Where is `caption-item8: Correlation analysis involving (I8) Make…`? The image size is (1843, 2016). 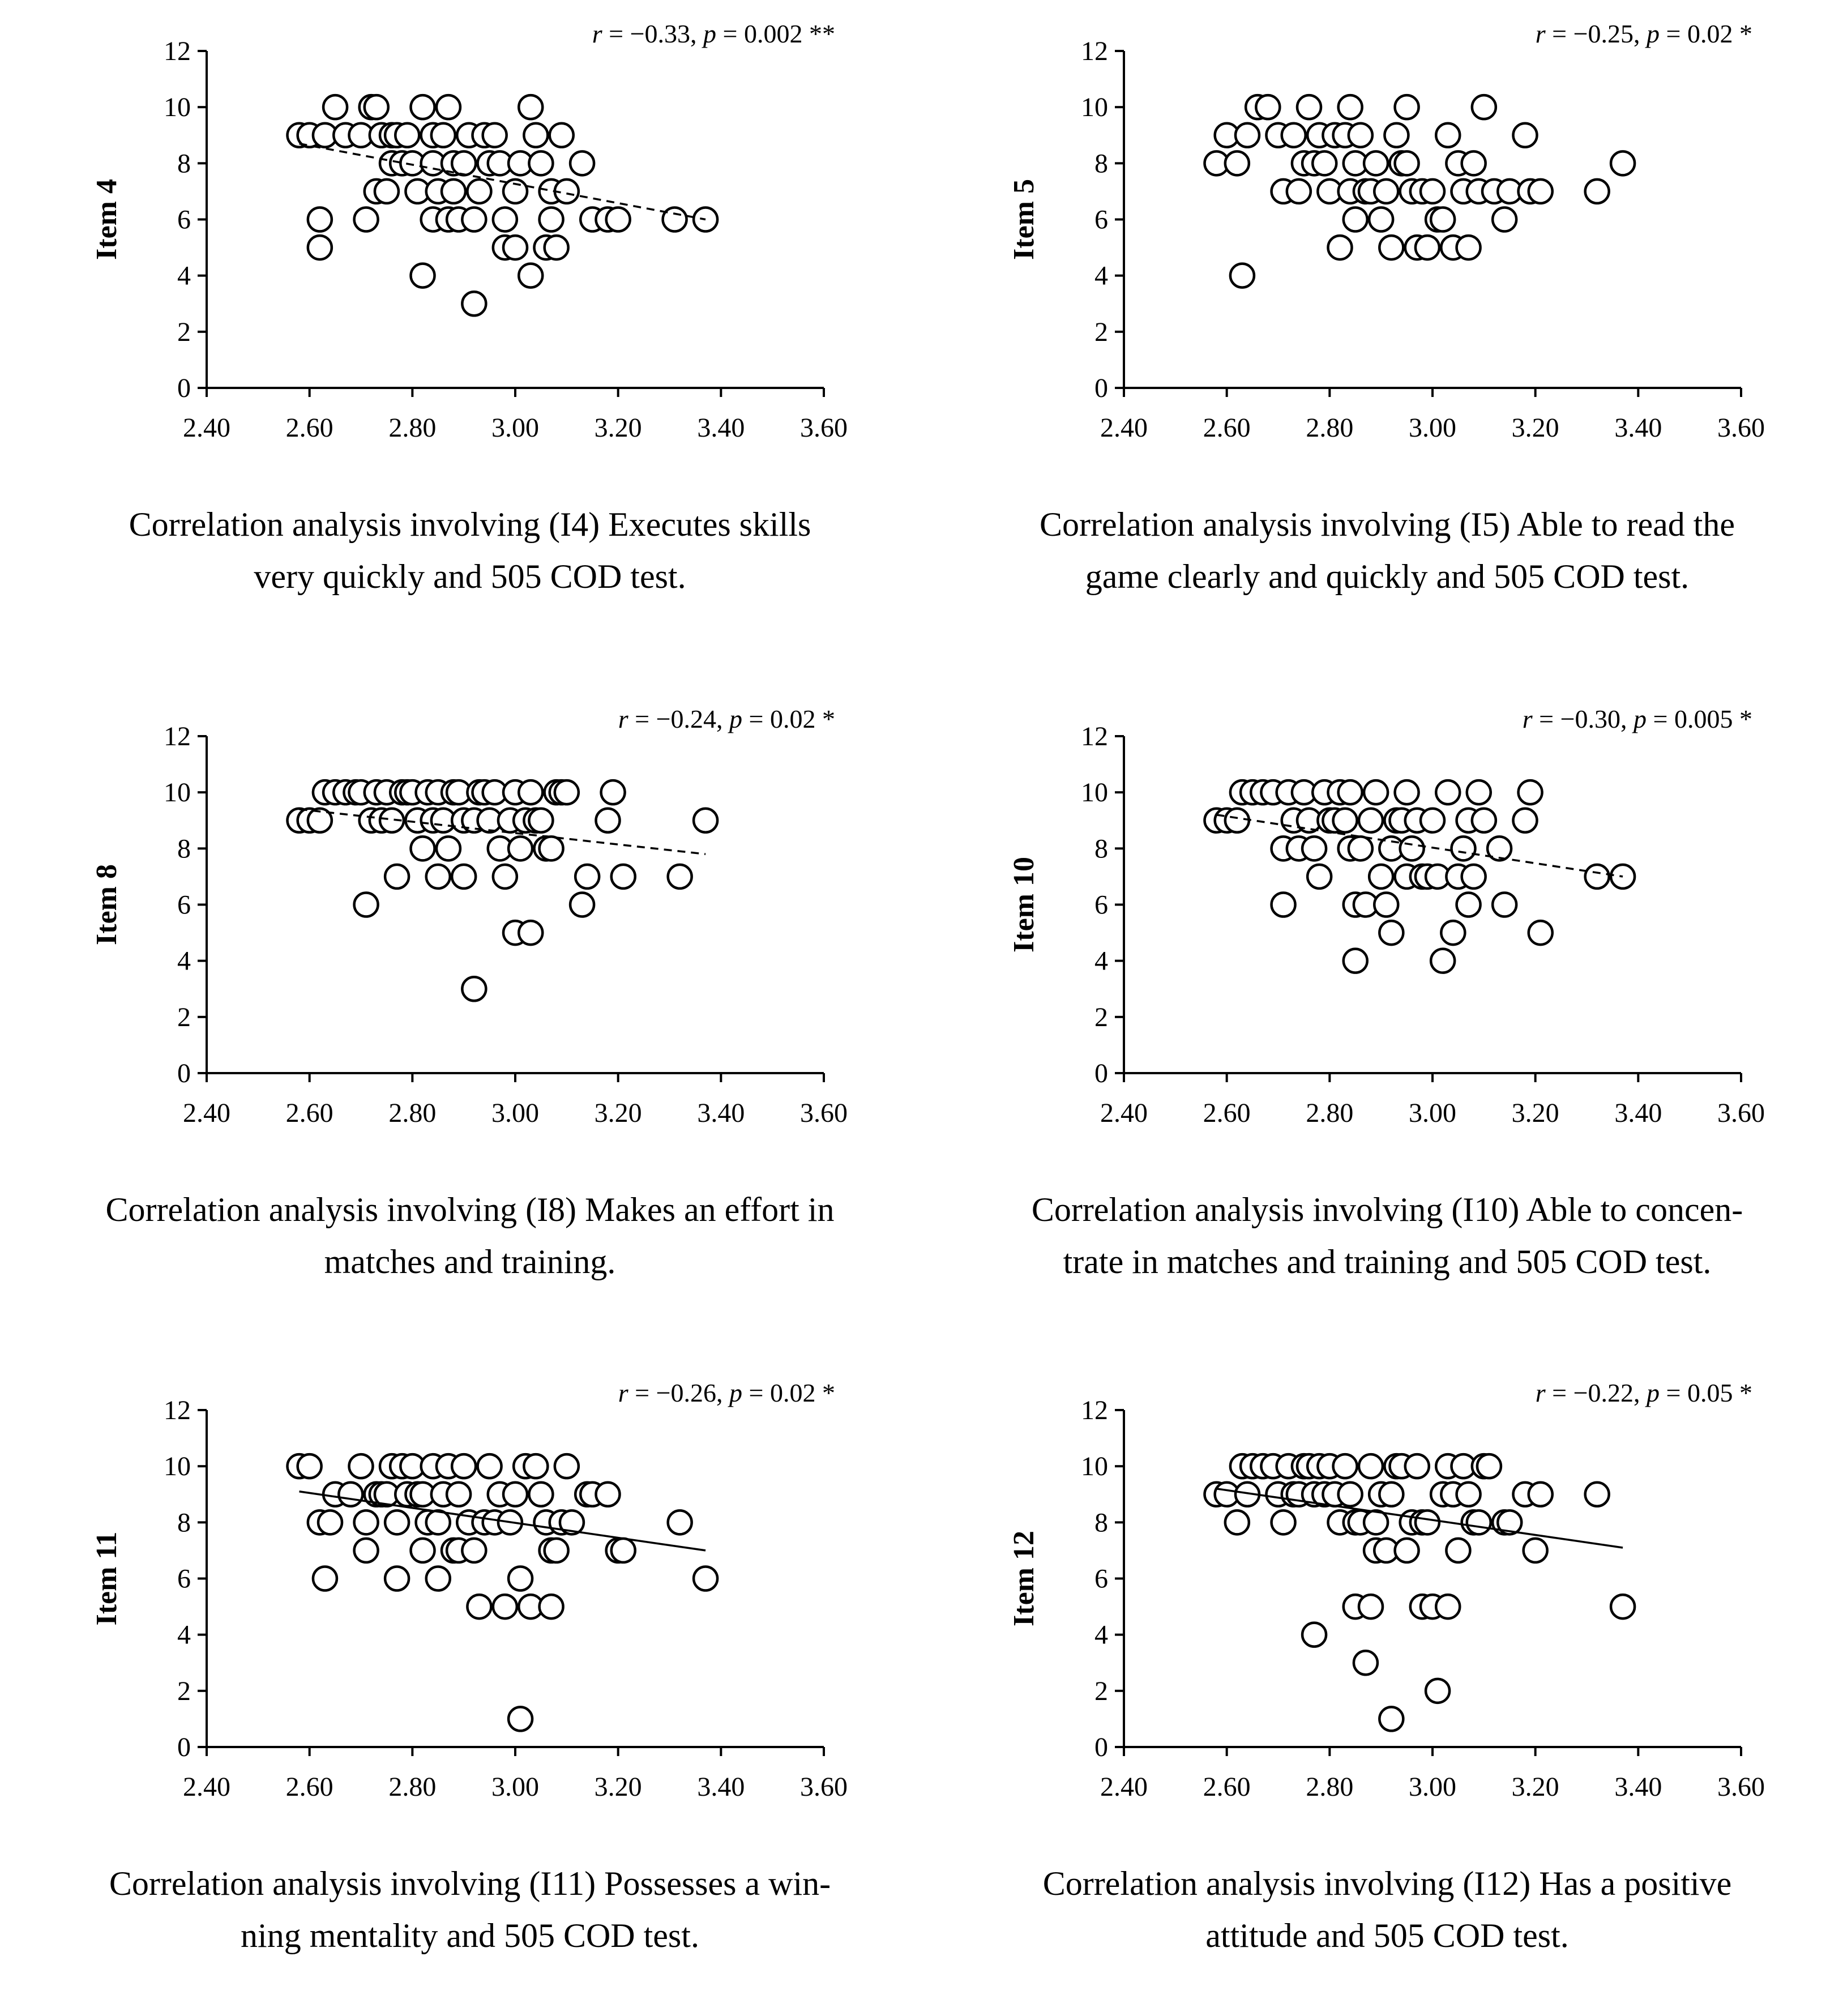 caption-item8: Correlation analysis involving (I8) Make… is located at coordinates (470, 1236).